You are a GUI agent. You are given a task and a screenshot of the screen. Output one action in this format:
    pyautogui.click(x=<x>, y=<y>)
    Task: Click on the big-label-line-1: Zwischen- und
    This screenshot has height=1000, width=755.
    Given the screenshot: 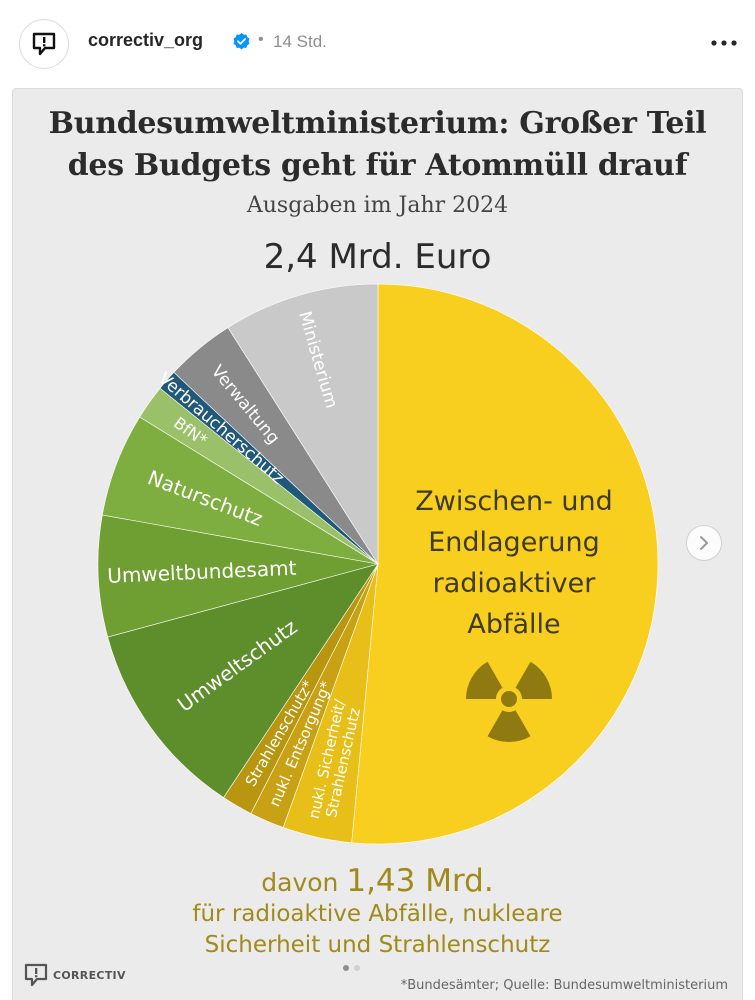 What is the action you would take?
    pyautogui.click(x=514, y=501)
    